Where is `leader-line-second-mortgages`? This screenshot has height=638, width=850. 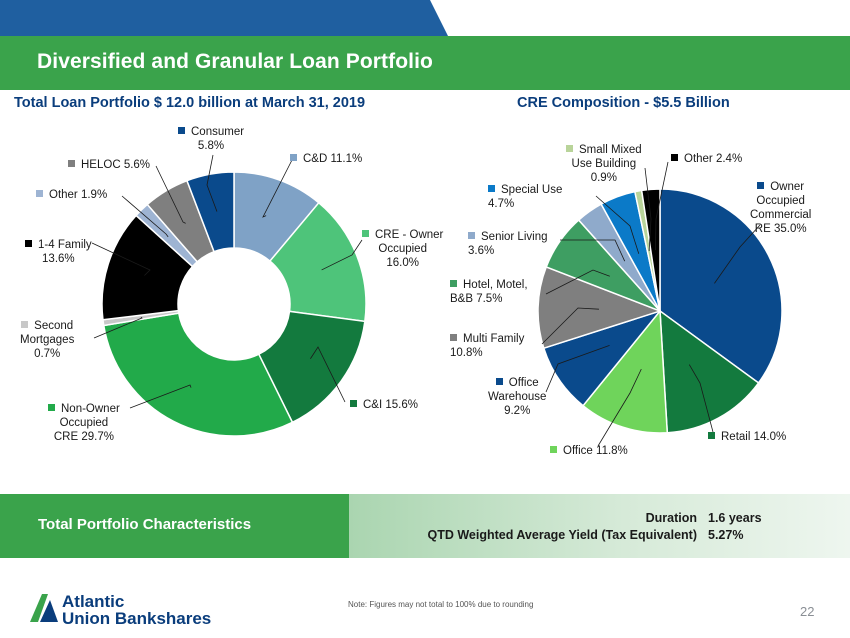
leader-line-second-mortgages is located at coordinates (118, 327).